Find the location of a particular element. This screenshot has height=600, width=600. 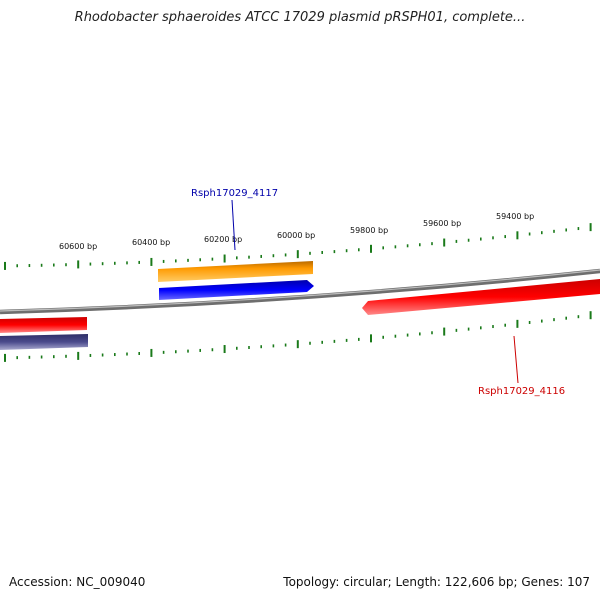

gene-orange is located at coordinates (235, 271).